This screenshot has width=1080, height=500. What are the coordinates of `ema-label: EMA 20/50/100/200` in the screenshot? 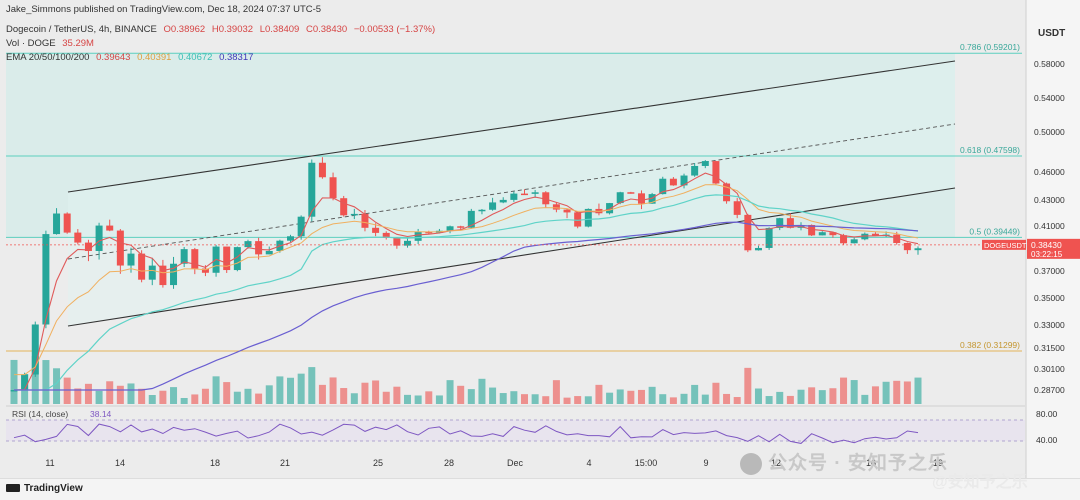 It's located at (48, 57).